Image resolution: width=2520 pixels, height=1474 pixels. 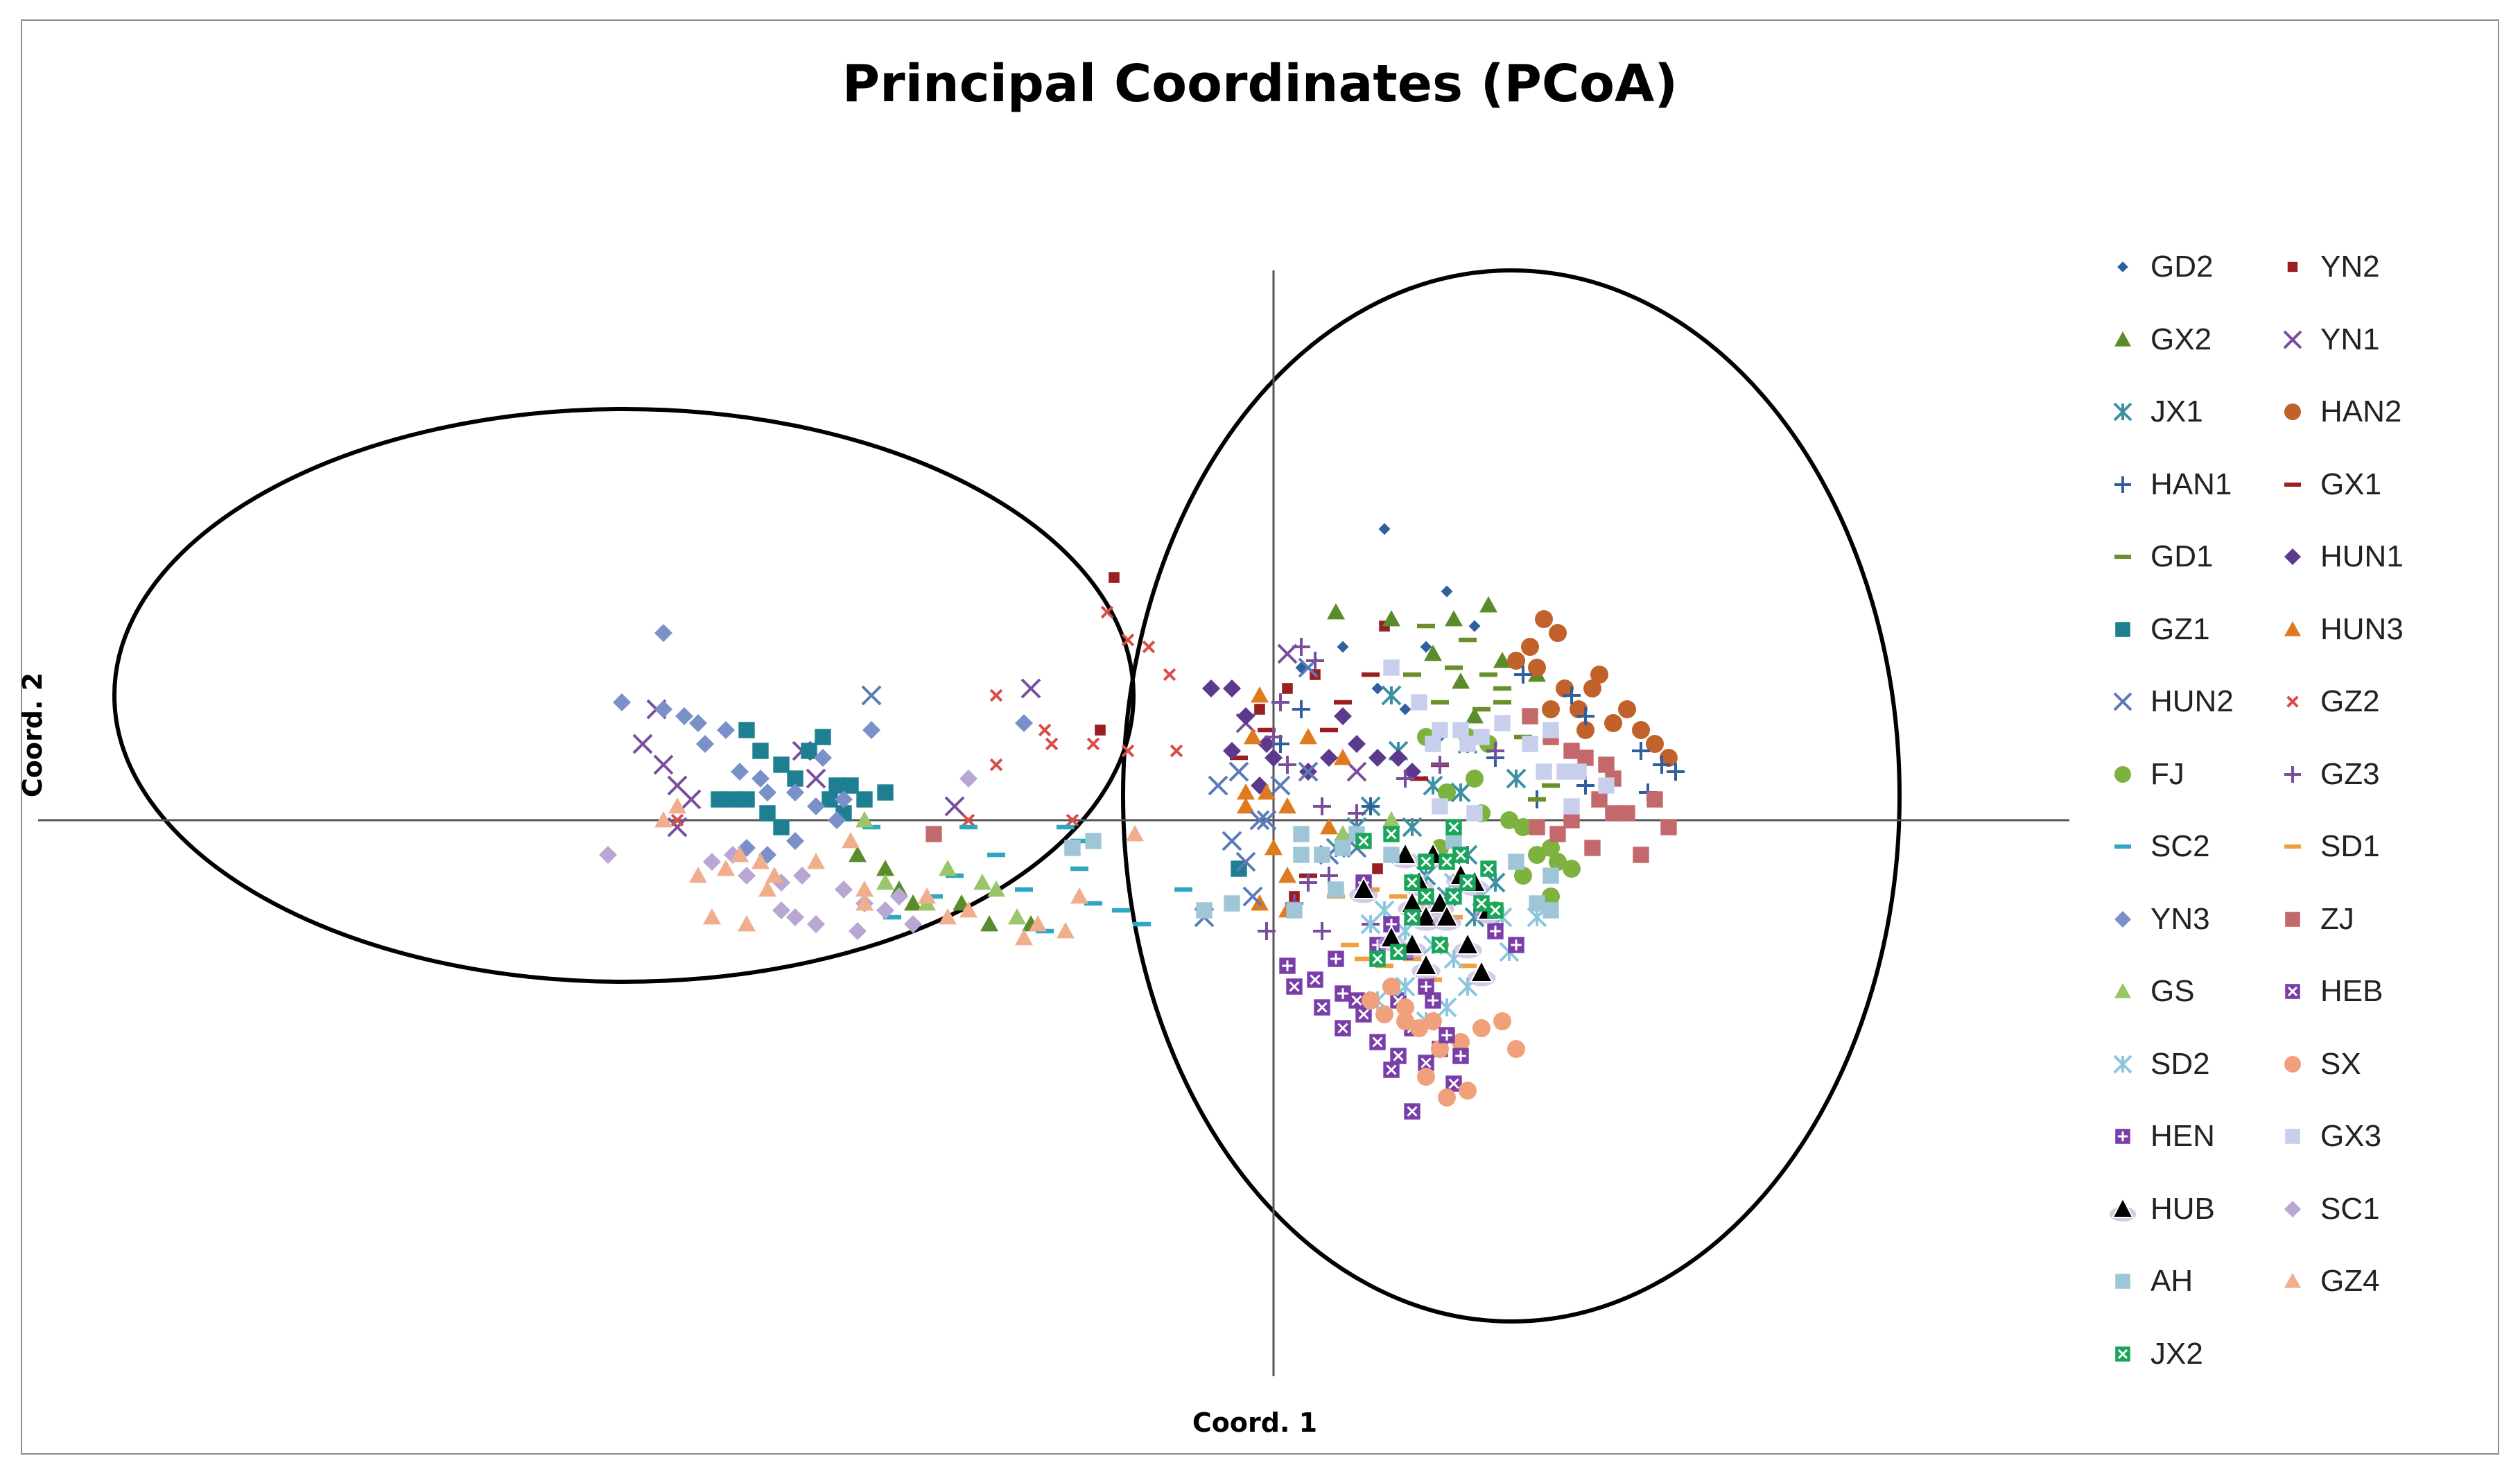 What do you see at coordinates (2350, 1209) in the screenshot?
I see `legend-label: SC1` at bounding box center [2350, 1209].